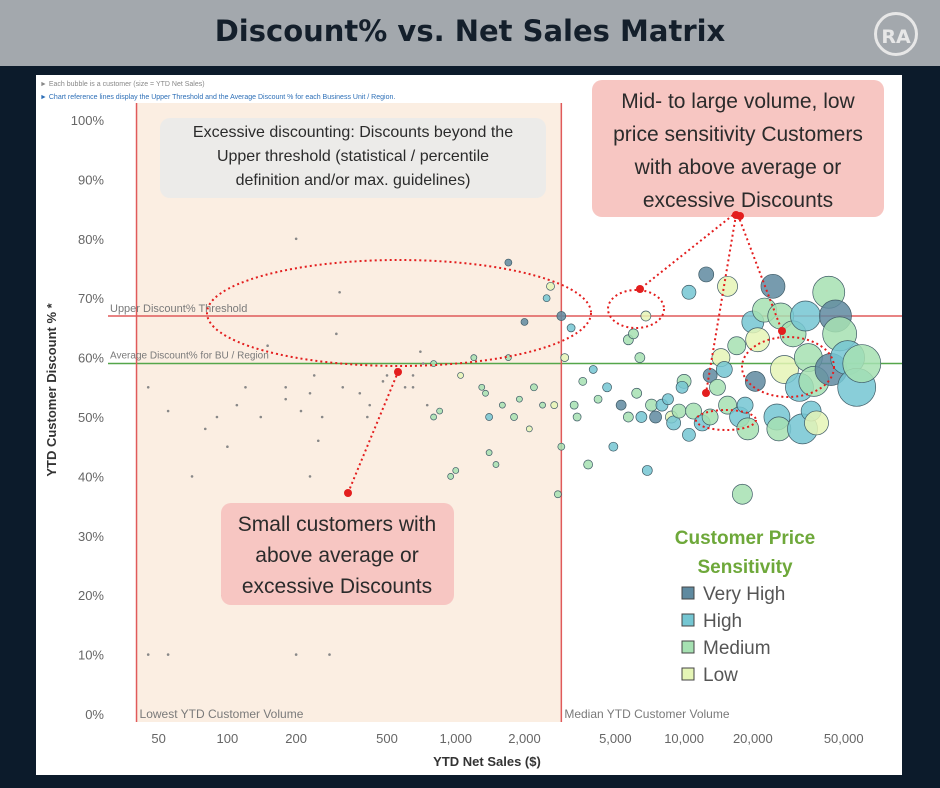 The width and height of the screenshot is (940, 788). Describe the element at coordinates (387, 738) in the screenshot. I see `x-tick-label: 500` at that location.